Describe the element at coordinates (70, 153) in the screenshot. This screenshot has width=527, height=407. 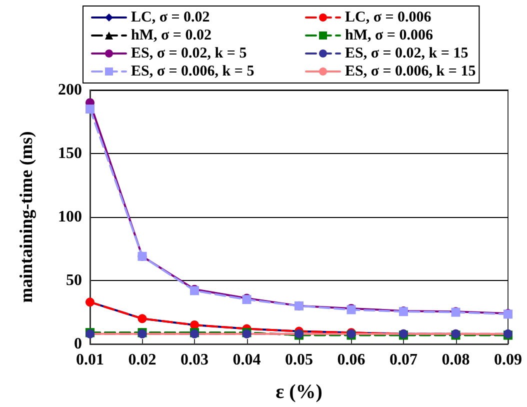
I see `y-tick-label: 150` at that location.